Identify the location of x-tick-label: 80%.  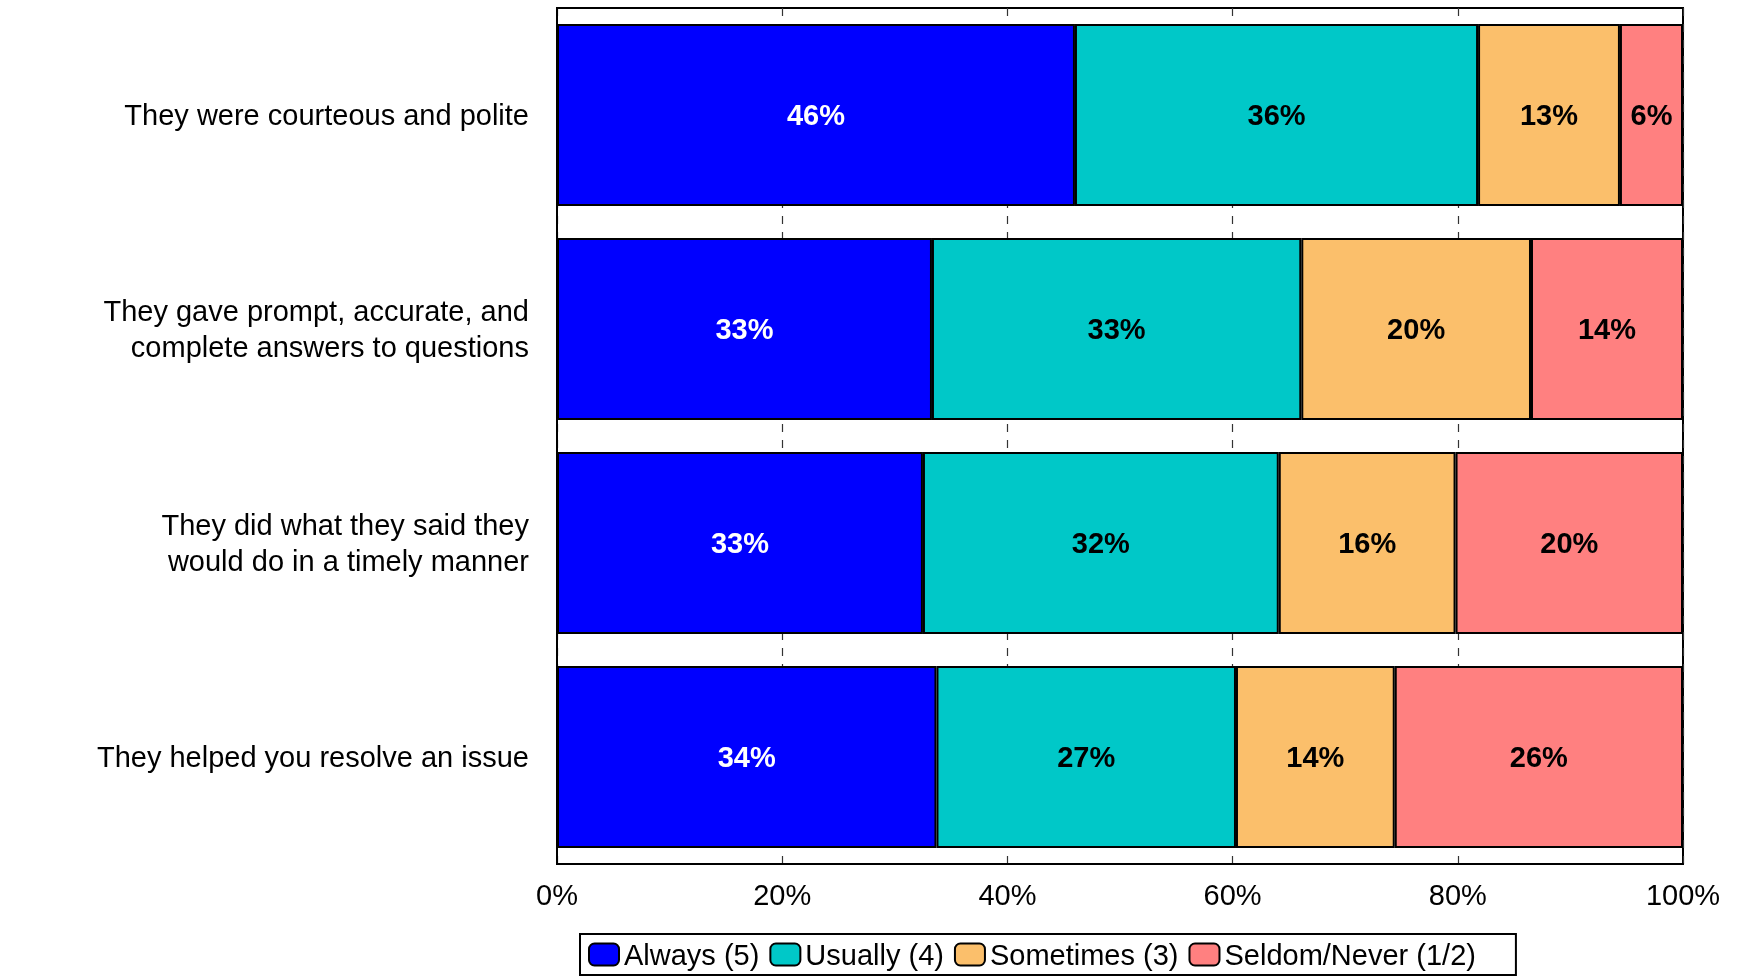
(1457, 894).